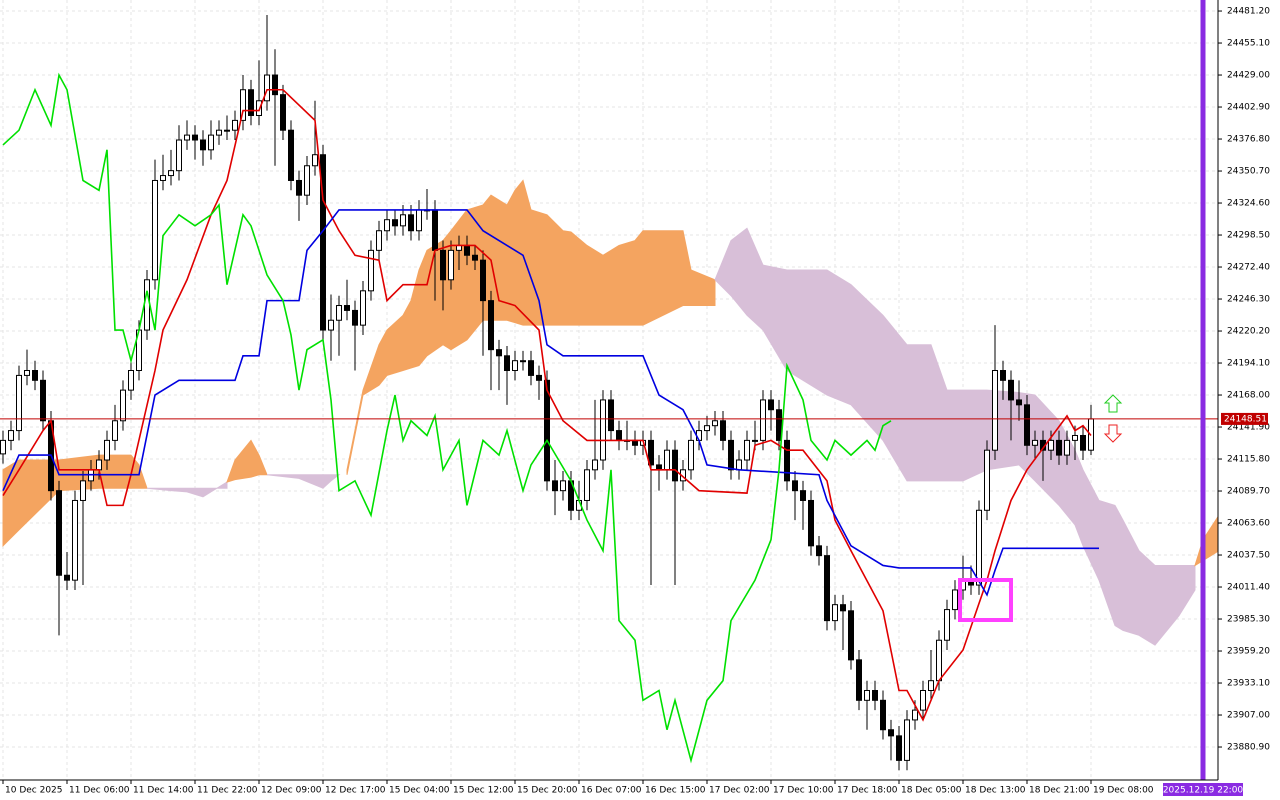  I want to click on y-tick-label: 24141.90, so click(1248, 428).